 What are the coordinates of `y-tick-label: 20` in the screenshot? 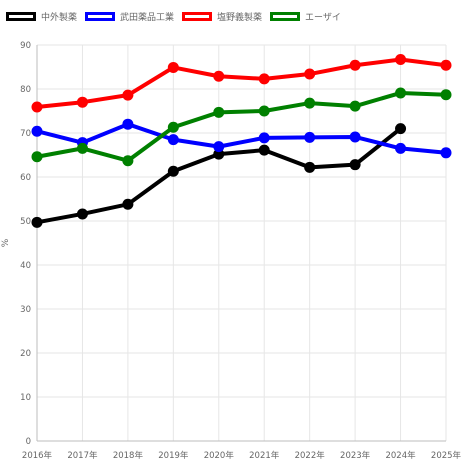 It's located at (25, 354).